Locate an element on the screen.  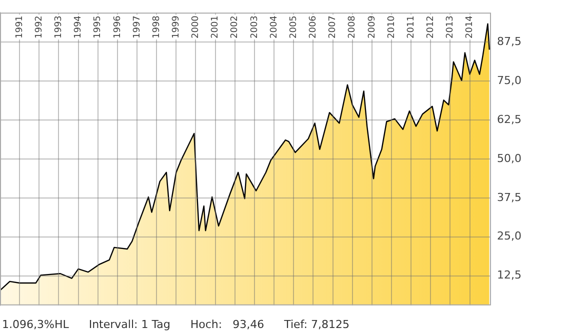
x-tick-label: 2008 is located at coordinates (353, 27).